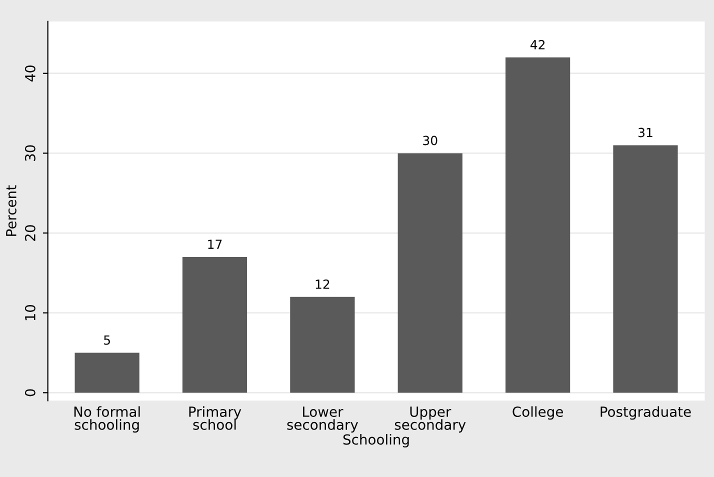 The height and width of the screenshot is (477, 714). What do you see at coordinates (30, 73) in the screenshot?
I see `y-tick-label: 40` at bounding box center [30, 73].